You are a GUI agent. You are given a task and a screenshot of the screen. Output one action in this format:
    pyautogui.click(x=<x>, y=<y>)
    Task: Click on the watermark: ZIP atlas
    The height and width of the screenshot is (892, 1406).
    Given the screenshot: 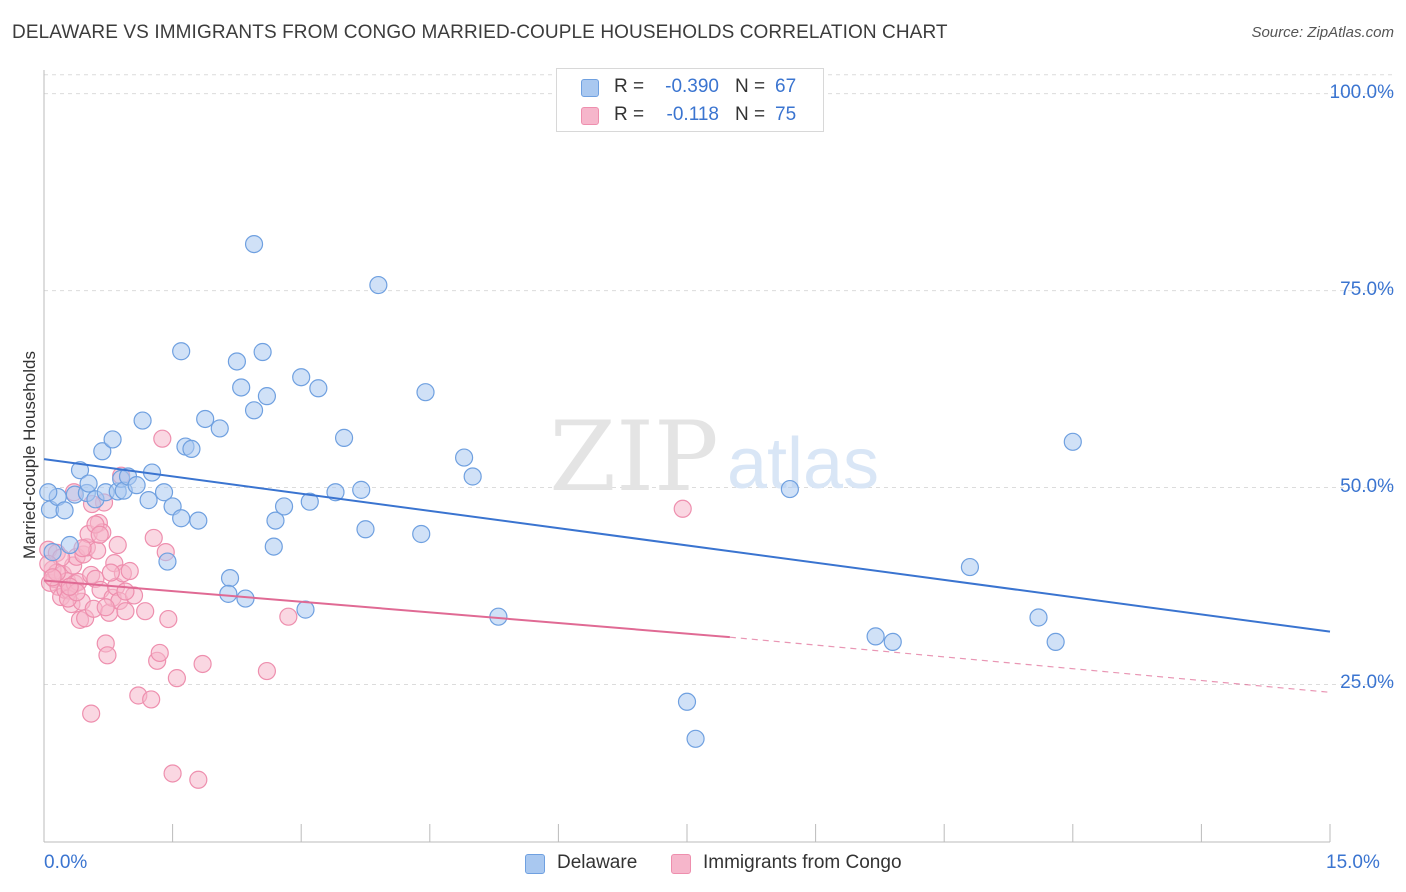 What is the action you would take?
    pyautogui.click(x=714, y=457)
    